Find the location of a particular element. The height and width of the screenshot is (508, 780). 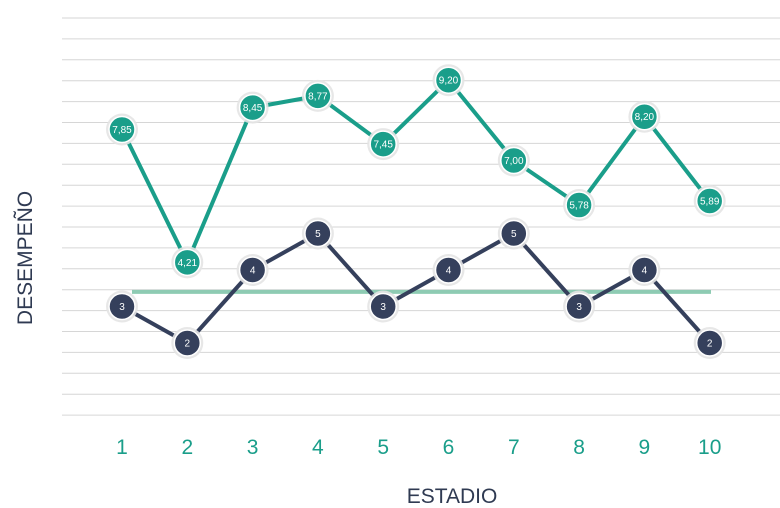

x-tick-label: 4 is located at coordinates (318, 447).